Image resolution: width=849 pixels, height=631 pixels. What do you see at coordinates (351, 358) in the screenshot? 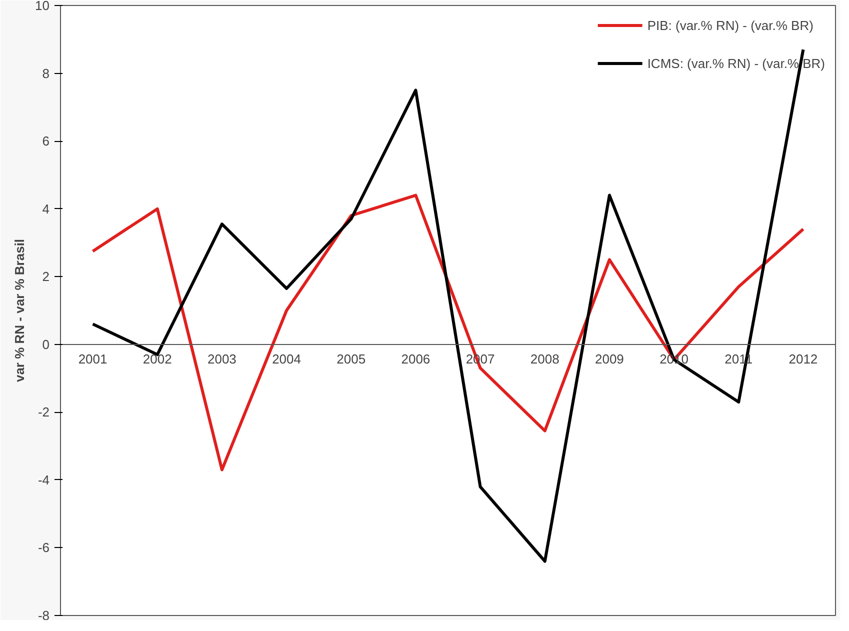
I see `x-tick-label: 2005` at bounding box center [351, 358].